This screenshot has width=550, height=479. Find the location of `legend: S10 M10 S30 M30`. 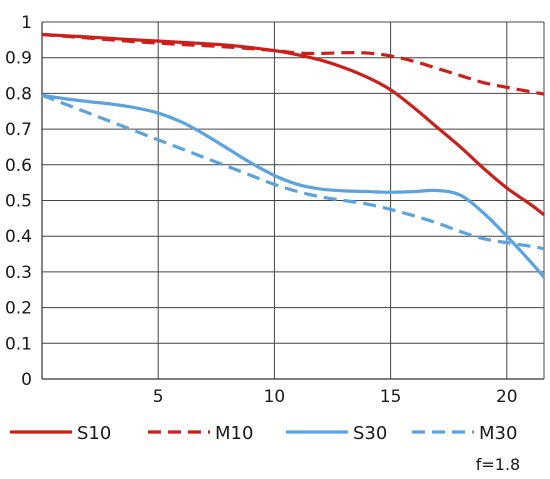

legend: S10 M10 S30 M30 is located at coordinates (263, 433).